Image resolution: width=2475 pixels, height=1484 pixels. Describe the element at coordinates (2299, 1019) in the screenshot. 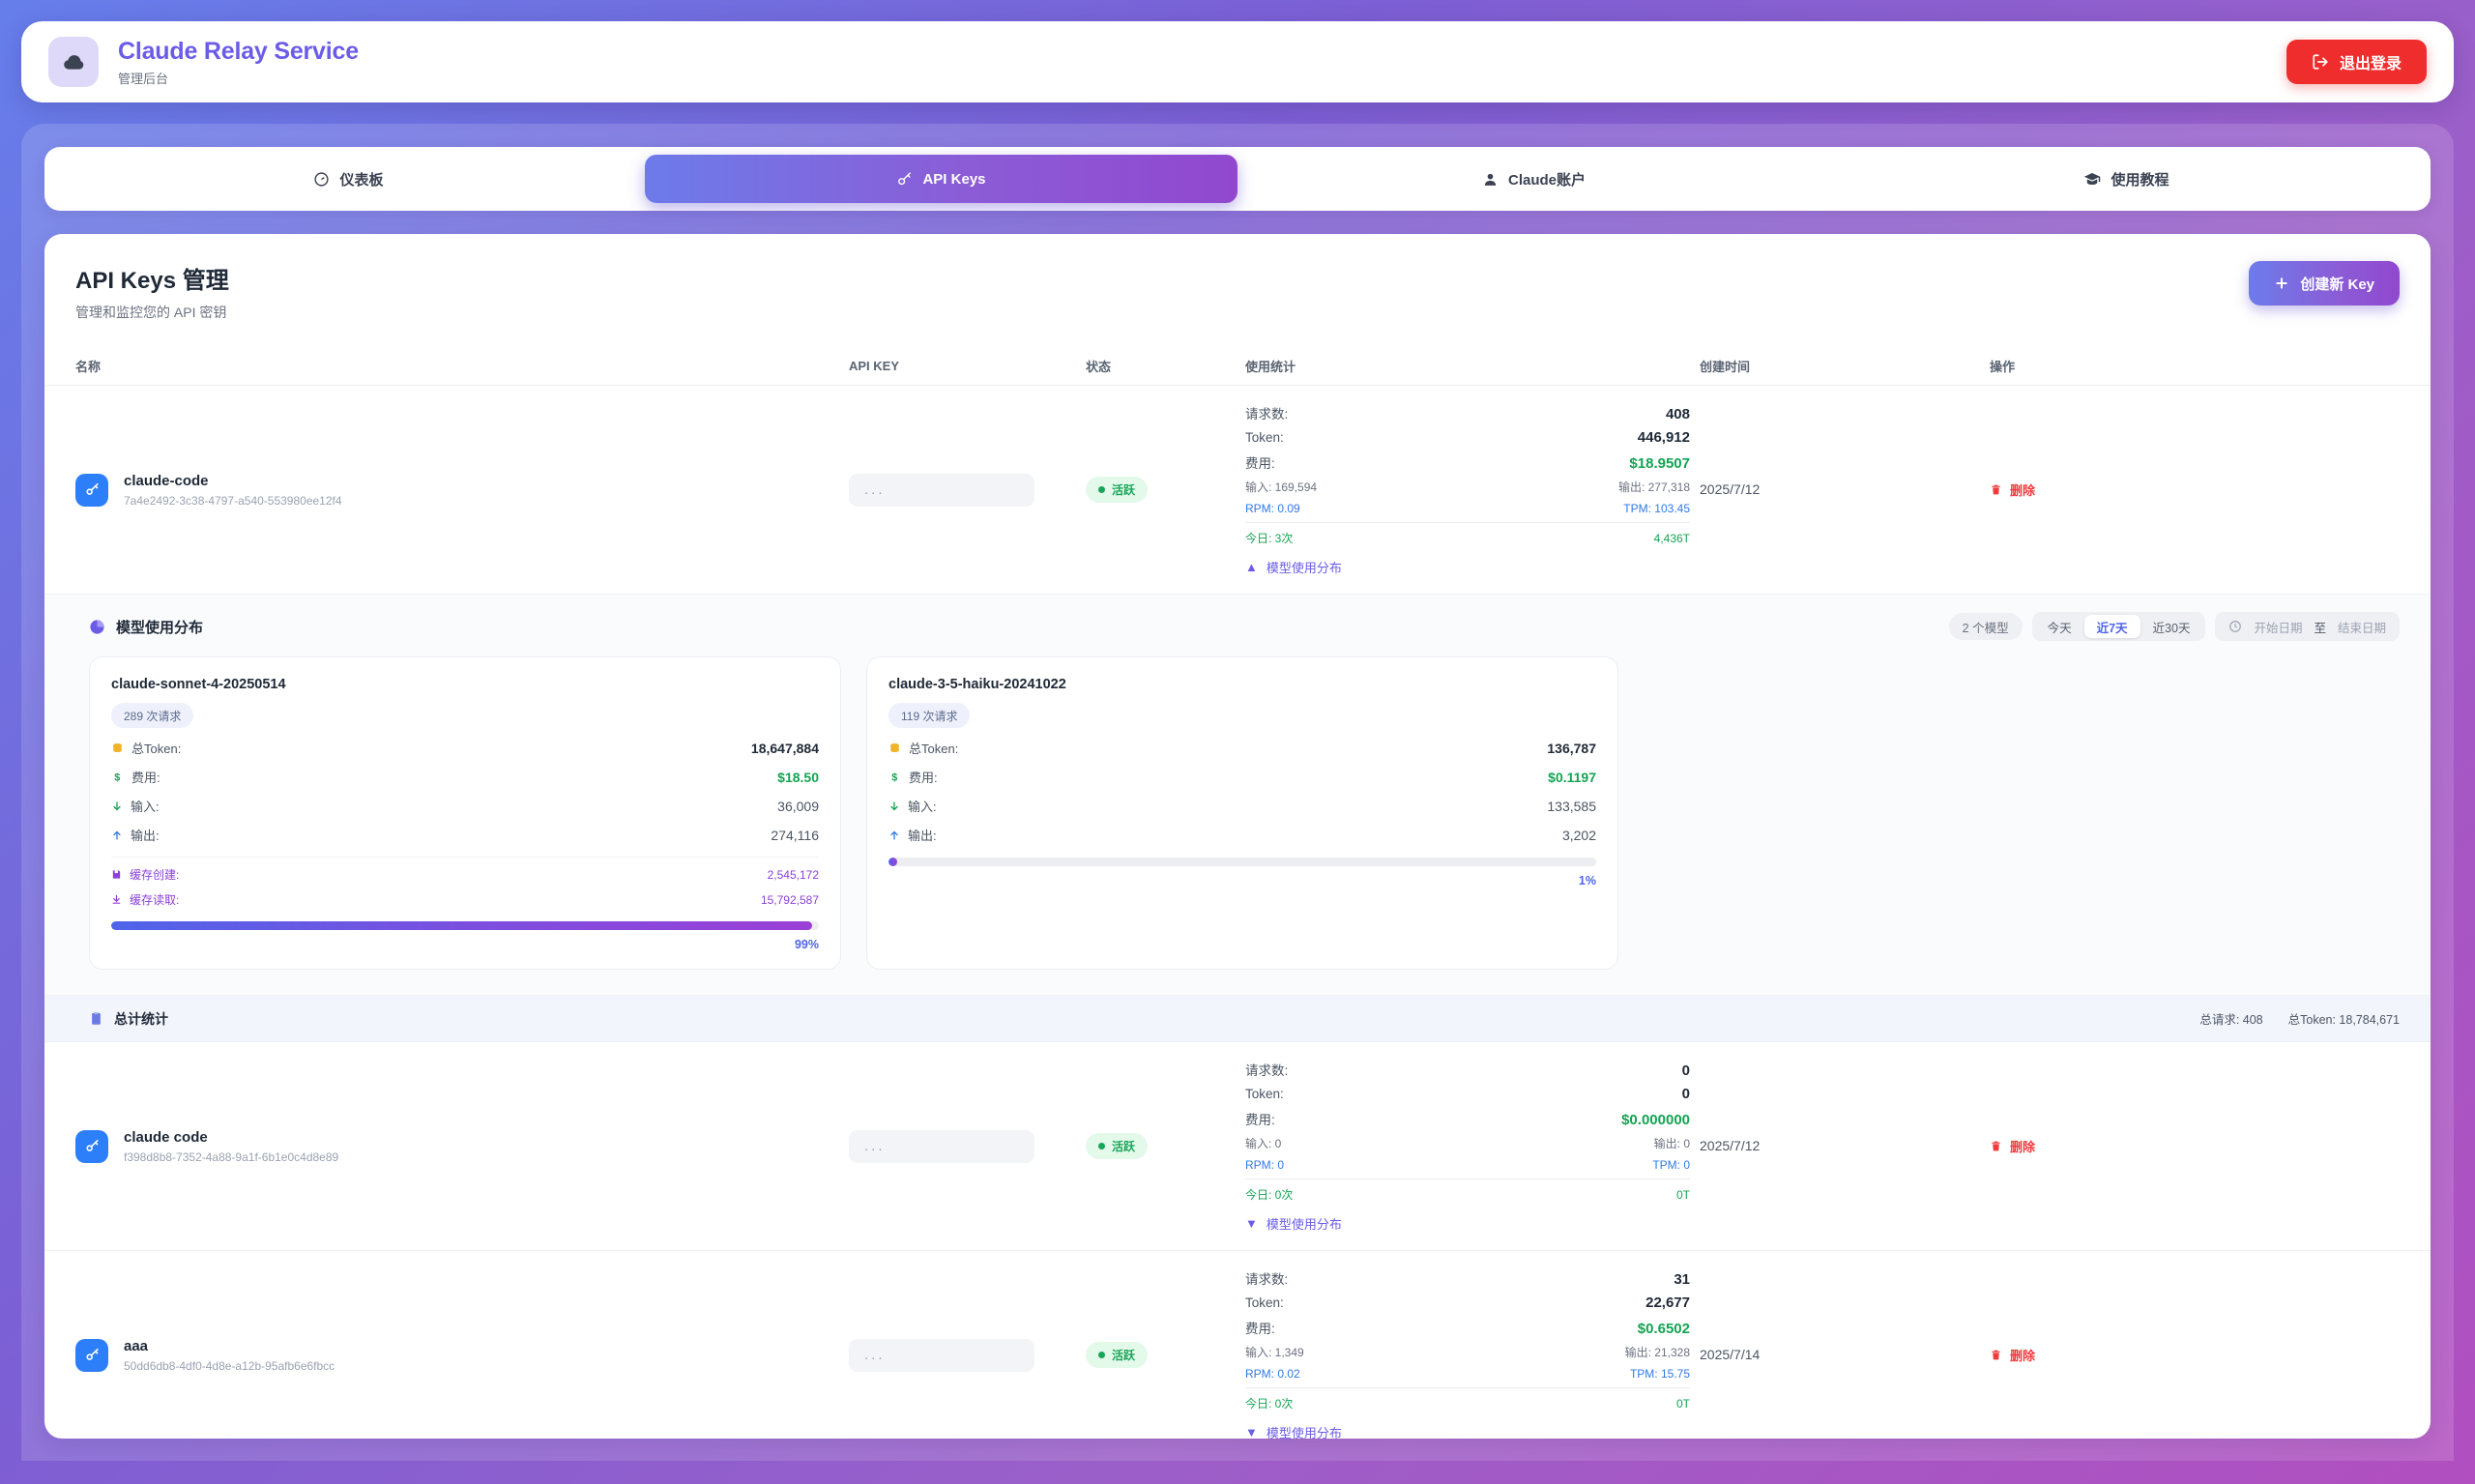

I see `totals-values: 总请求: 408 总Token: 18,784,671` at that location.